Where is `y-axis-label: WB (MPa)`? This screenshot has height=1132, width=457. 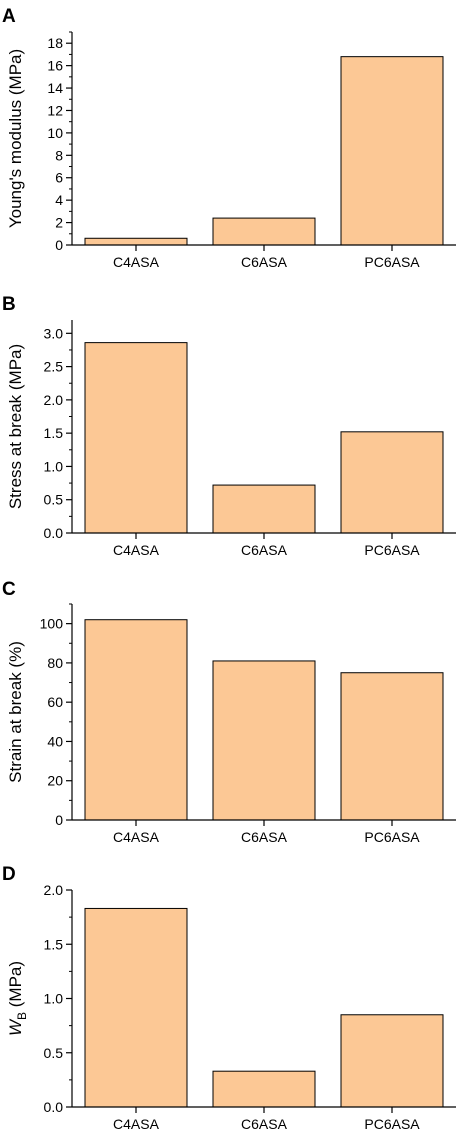
y-axis-label: WB (MPa) is located at coordinates (17, 998).